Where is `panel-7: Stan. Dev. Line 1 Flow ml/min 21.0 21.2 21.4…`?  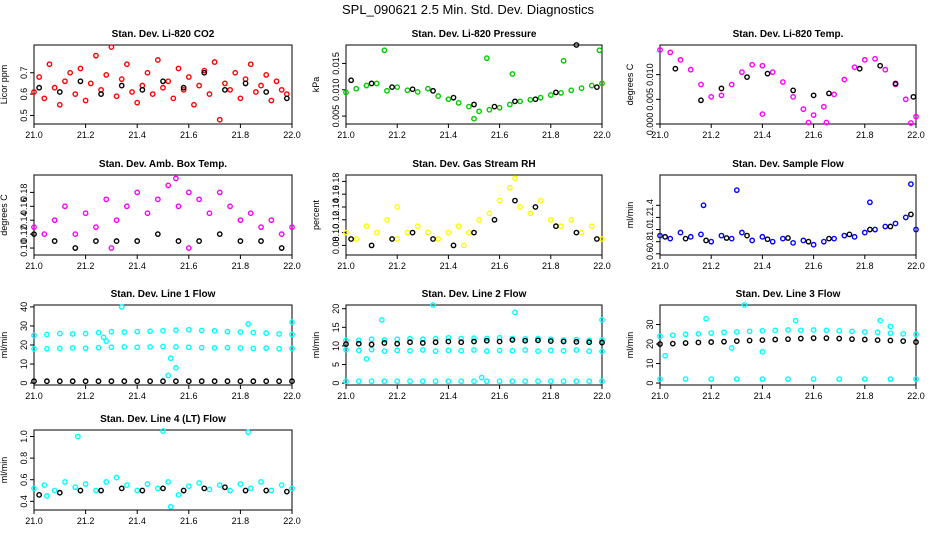
panel-7: Stan. Dev. Line 1 Flow ml/min 21.0 21.2 21.4… is located at coordinates (150, 345).